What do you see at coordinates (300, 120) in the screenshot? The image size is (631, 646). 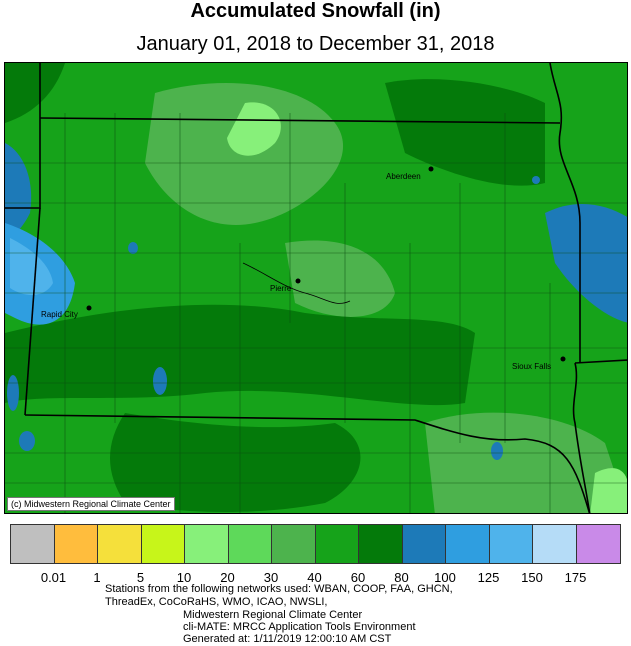 I see `nd-sd-border` at bounding box center [300, 120].